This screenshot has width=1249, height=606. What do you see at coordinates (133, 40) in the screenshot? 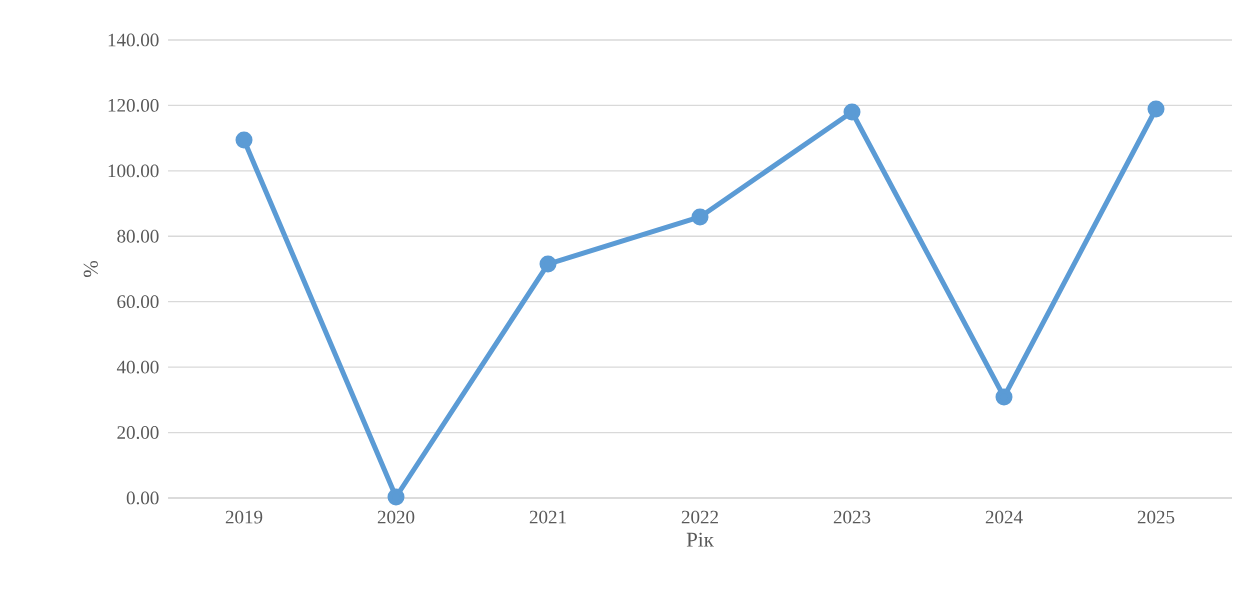
I see `y-tick-label: 140.00` at bounding box center [133, 40].